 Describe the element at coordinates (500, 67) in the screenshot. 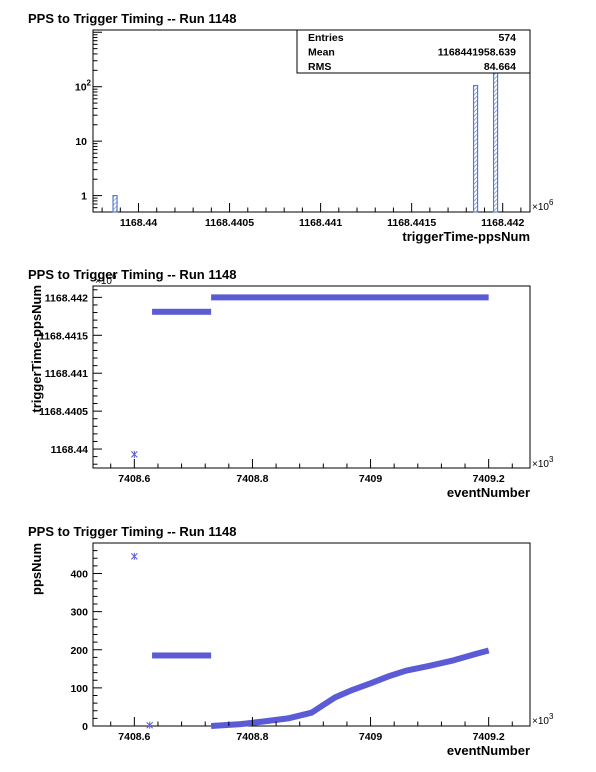

I see `stats-value: 84.664` at that location.